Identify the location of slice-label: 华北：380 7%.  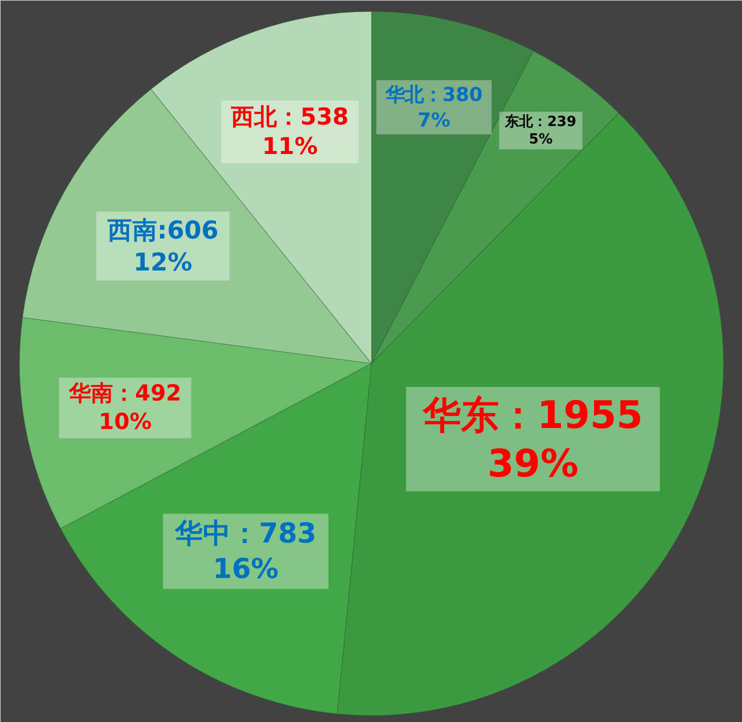
(433, 107).